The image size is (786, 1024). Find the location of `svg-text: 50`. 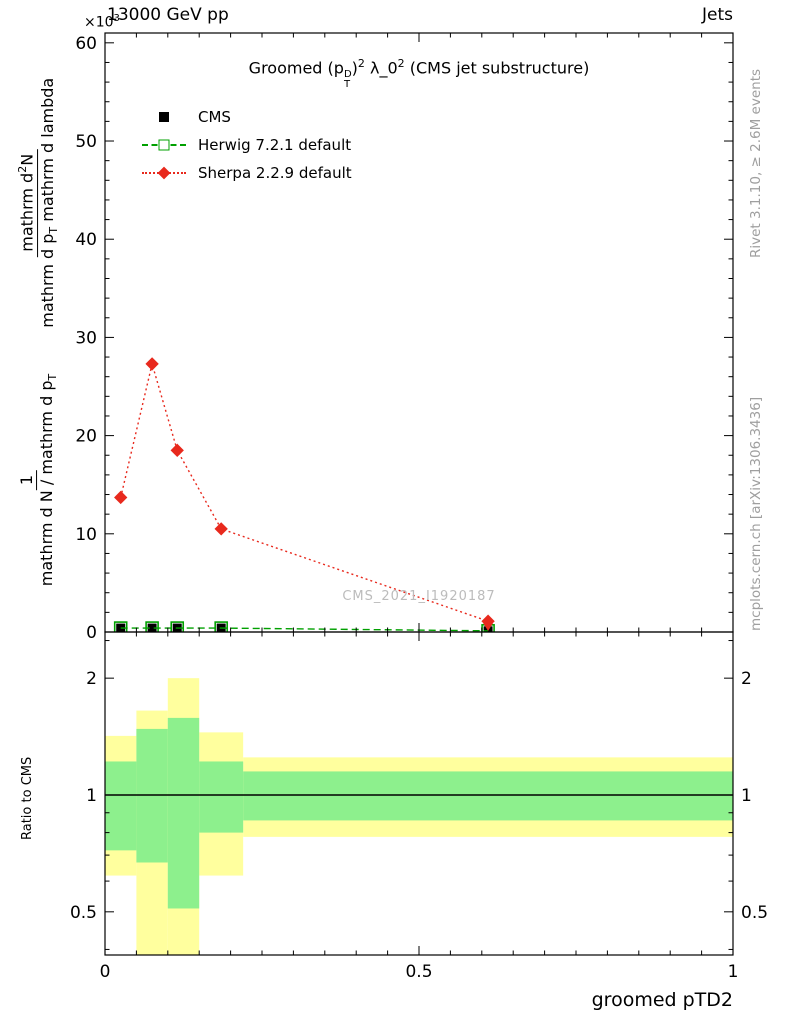

svg-text: 50 is located at coordinates (86, 142).